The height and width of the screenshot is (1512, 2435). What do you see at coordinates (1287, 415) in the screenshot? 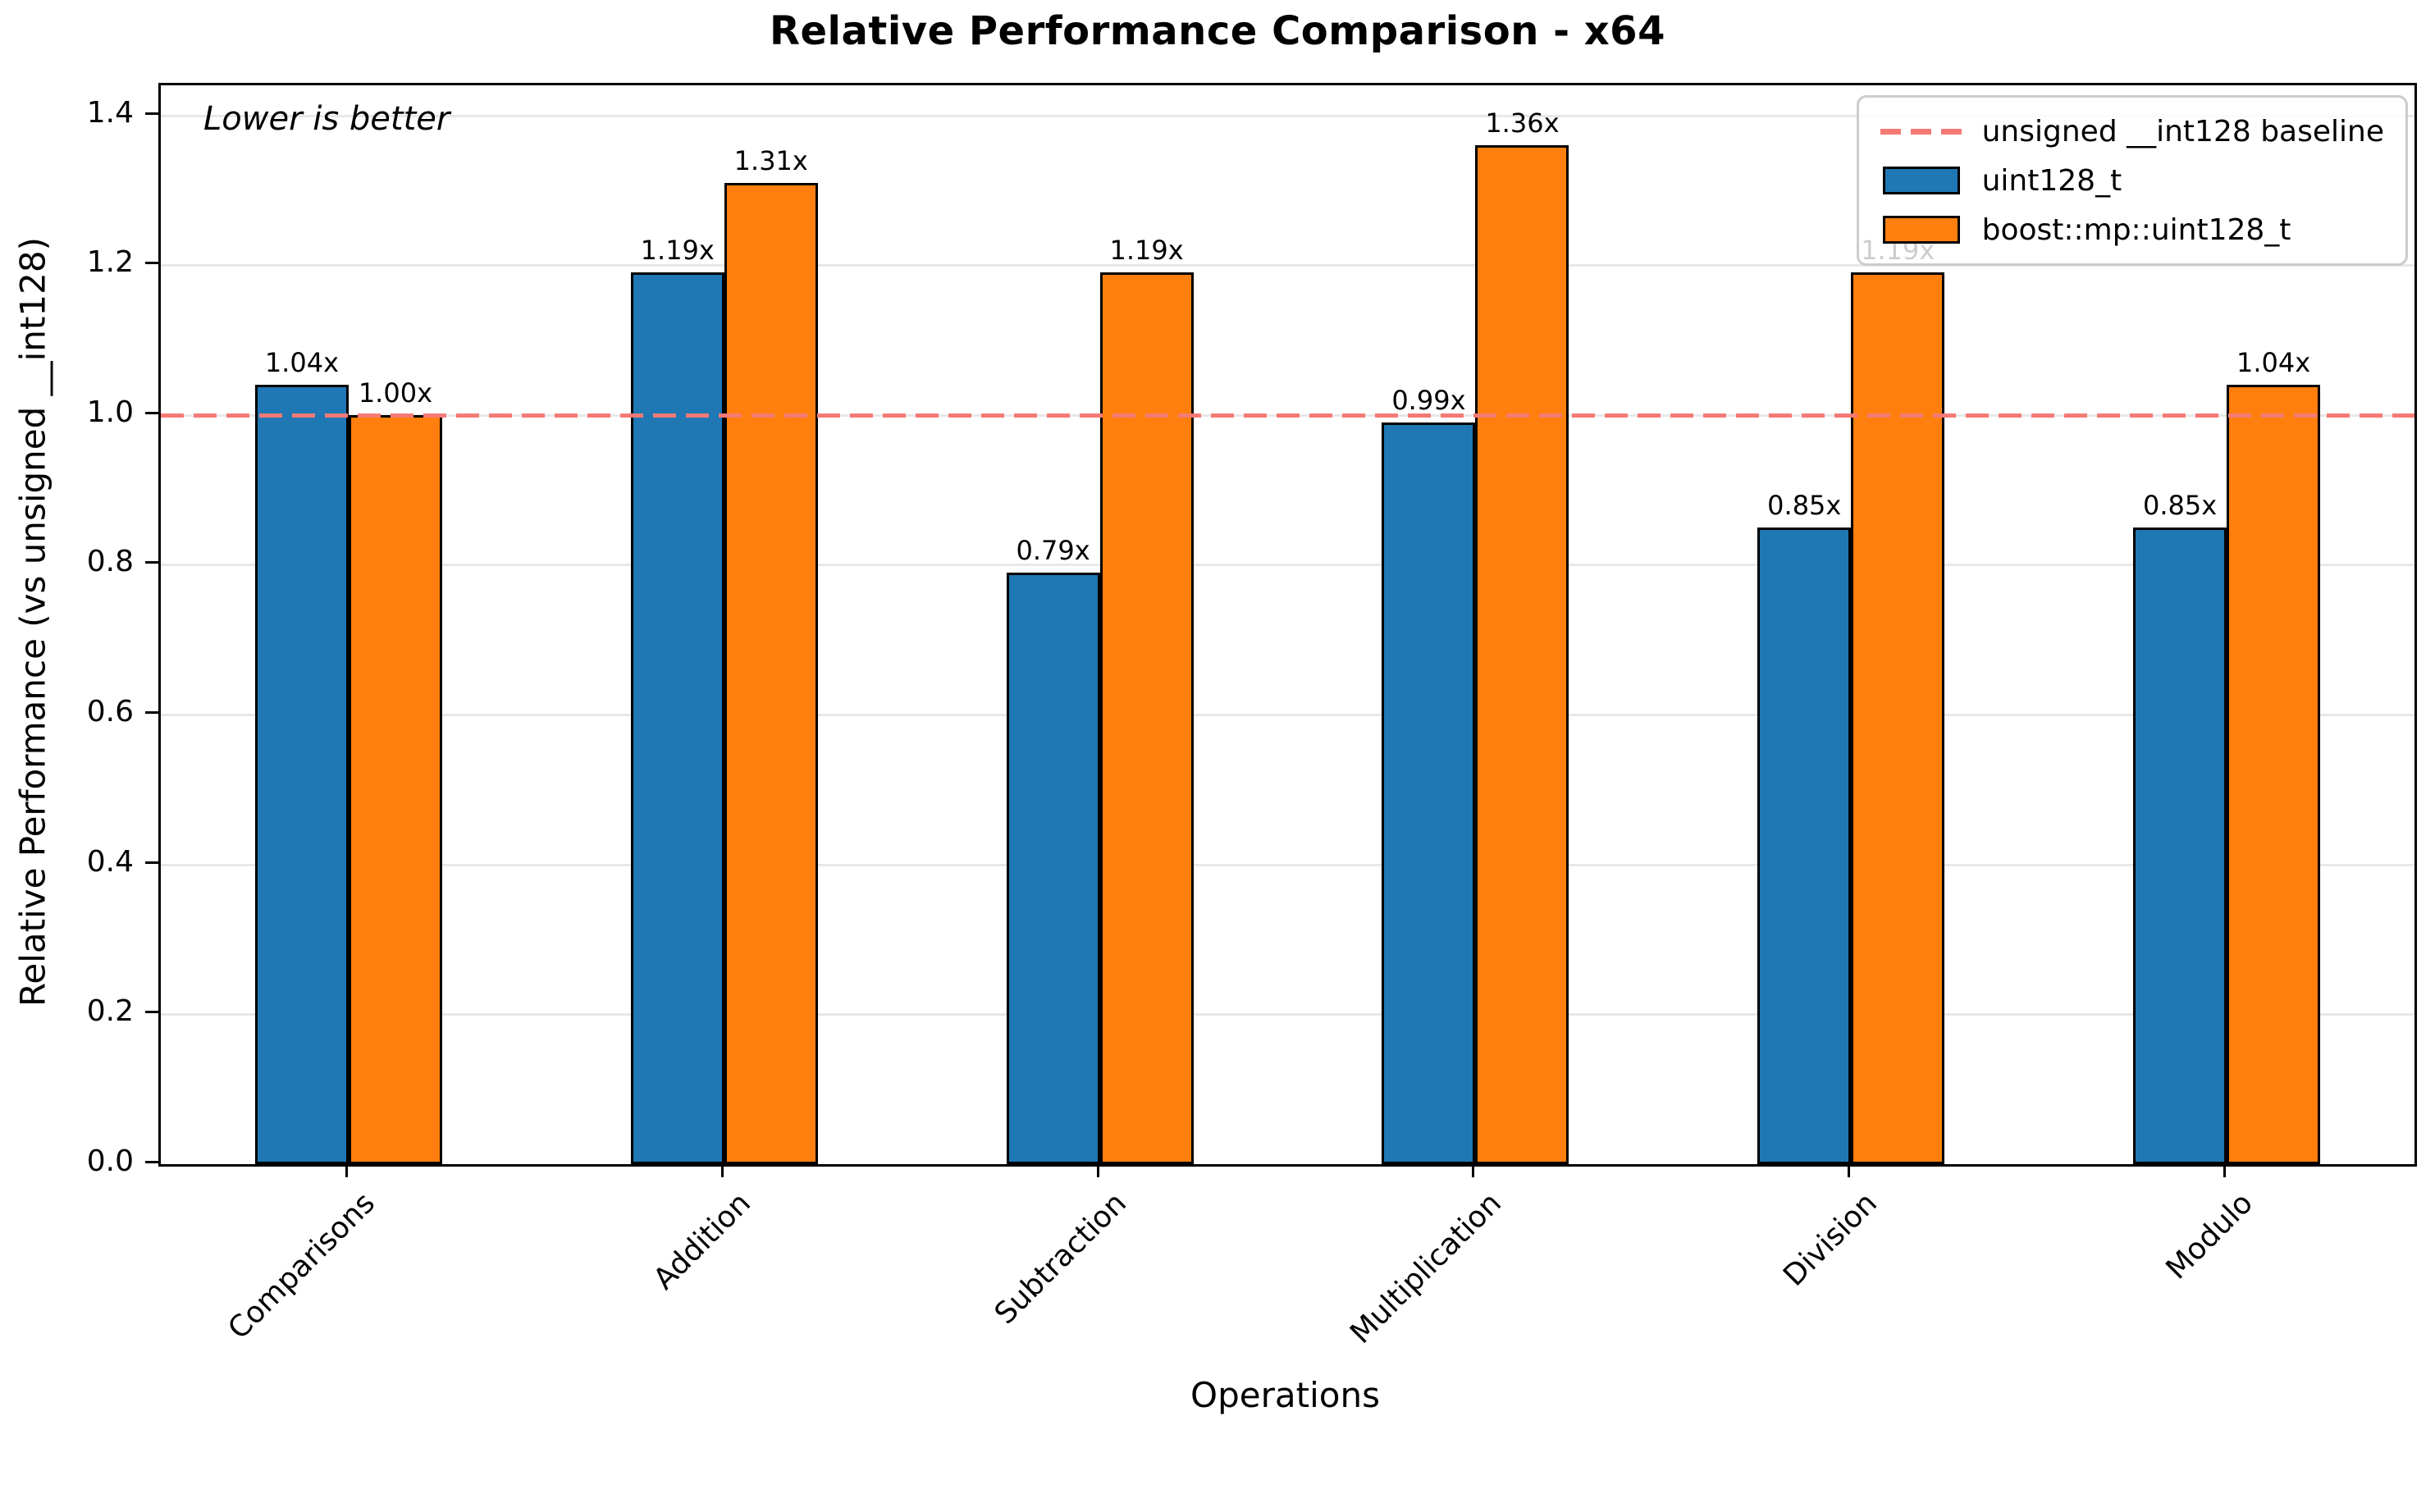
I see `baseline-dashed-line` at bounding box center [1287, 415].